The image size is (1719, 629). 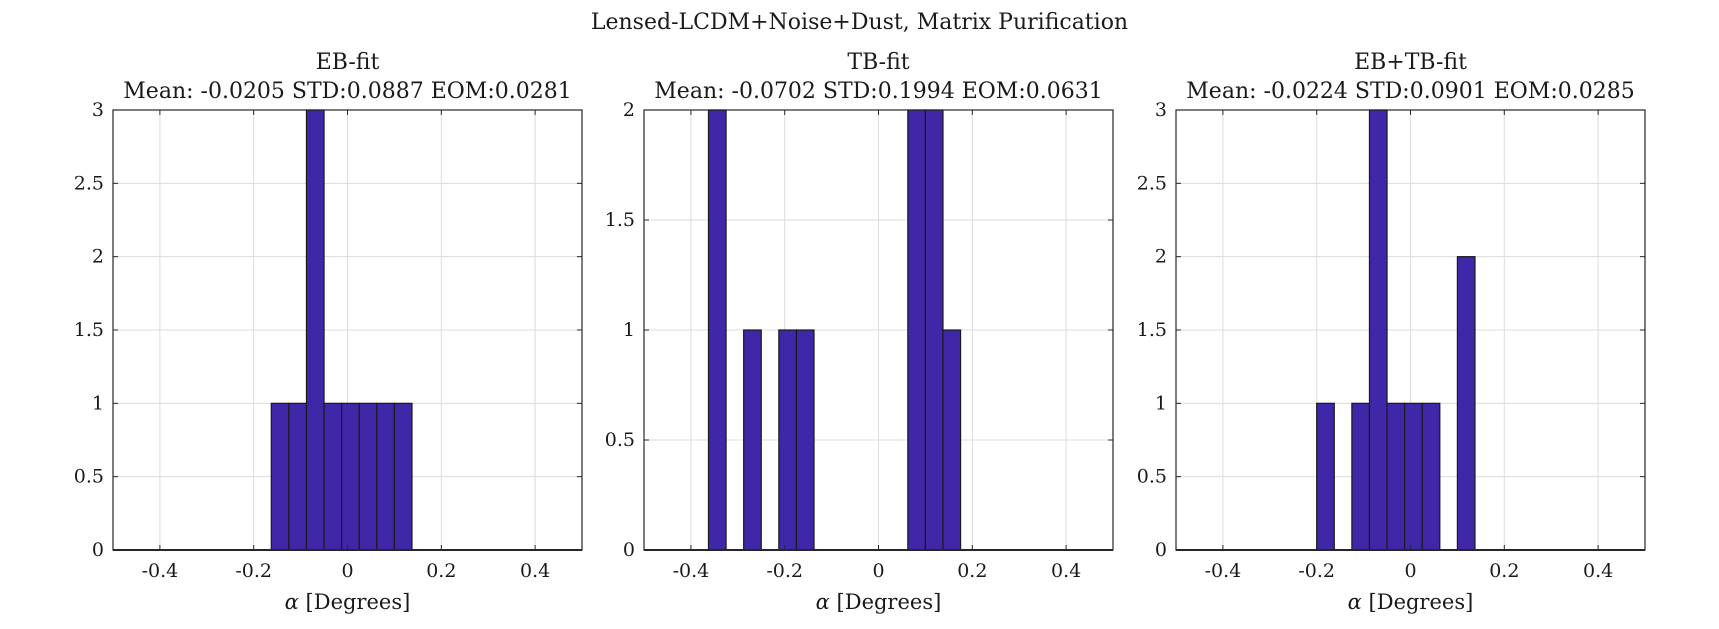 I want to click on subplot-stats: Mean: -0.0205 STD:0.0887 EOM:0.0281, so click(x=347, y=91).